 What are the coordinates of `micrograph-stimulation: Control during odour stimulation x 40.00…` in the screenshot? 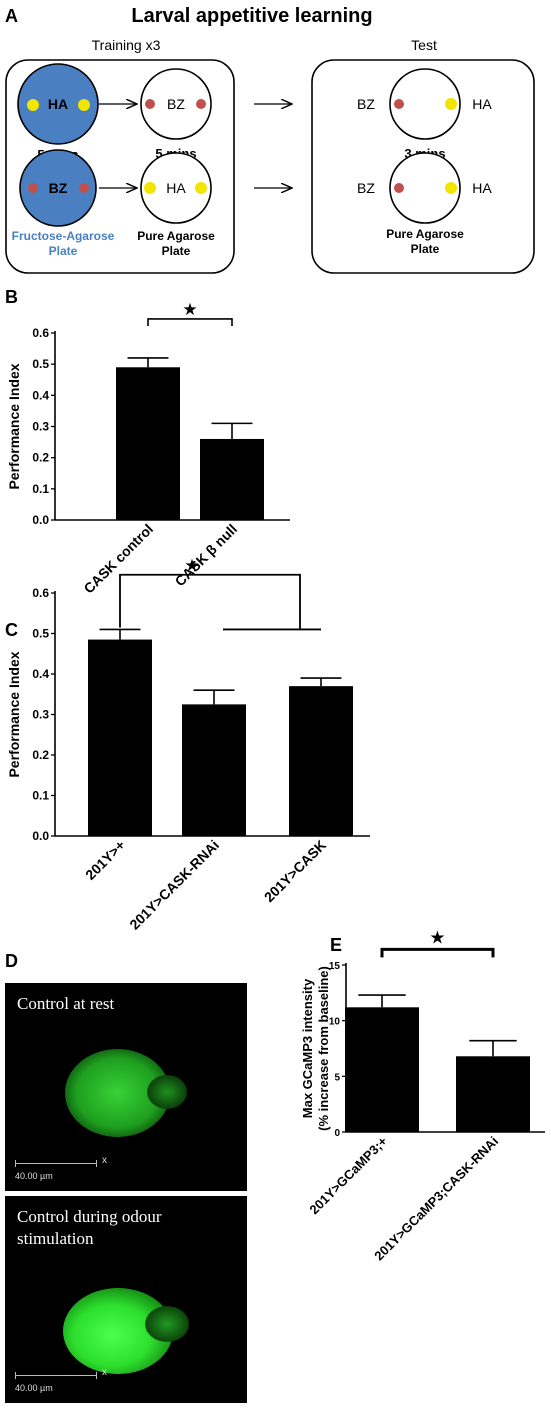 It's located at (126, 1299).